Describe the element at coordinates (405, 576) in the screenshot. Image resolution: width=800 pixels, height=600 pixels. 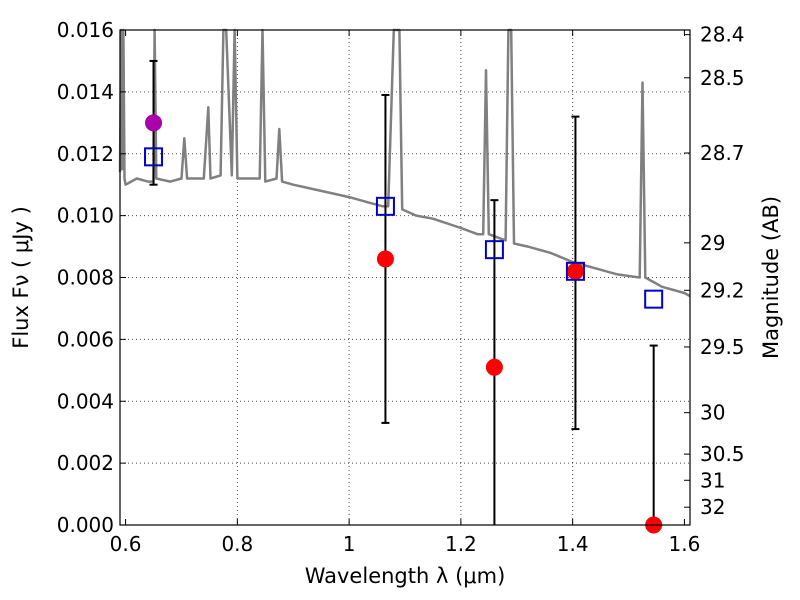
I see `x-axis-title: Wavelength λ (μm)` at that location.